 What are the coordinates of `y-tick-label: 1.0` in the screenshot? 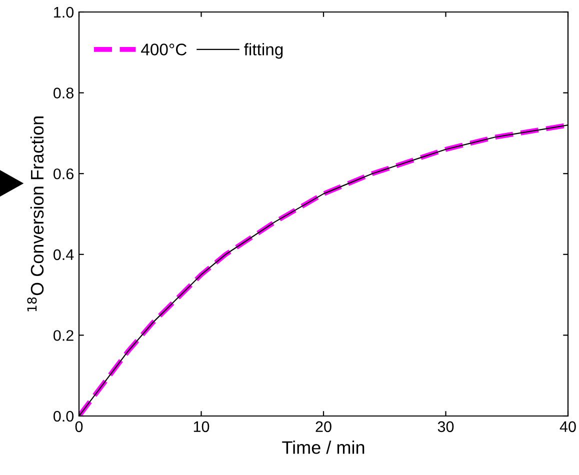 It's located at (64, 12).